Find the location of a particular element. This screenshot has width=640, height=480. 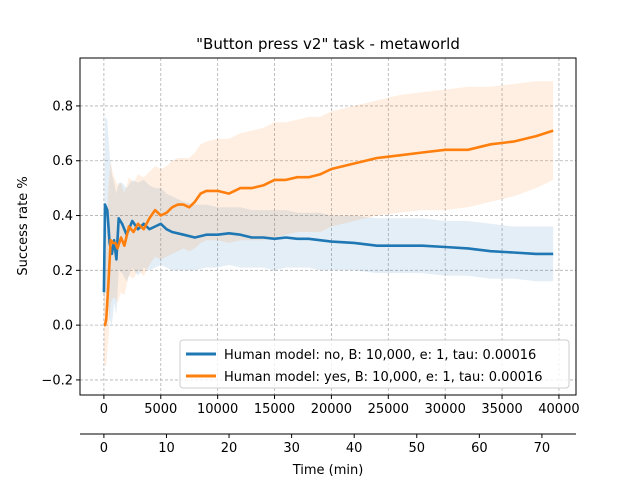

chart-title: "Button press v2" task - metaworld is located at coordinates (328, 44).